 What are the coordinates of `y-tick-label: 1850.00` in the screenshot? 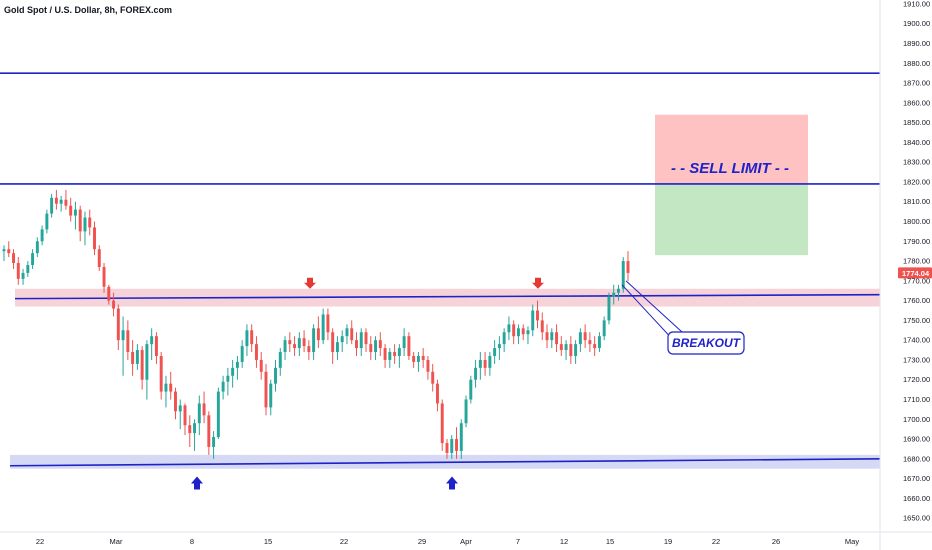 It's located at (916, 122).